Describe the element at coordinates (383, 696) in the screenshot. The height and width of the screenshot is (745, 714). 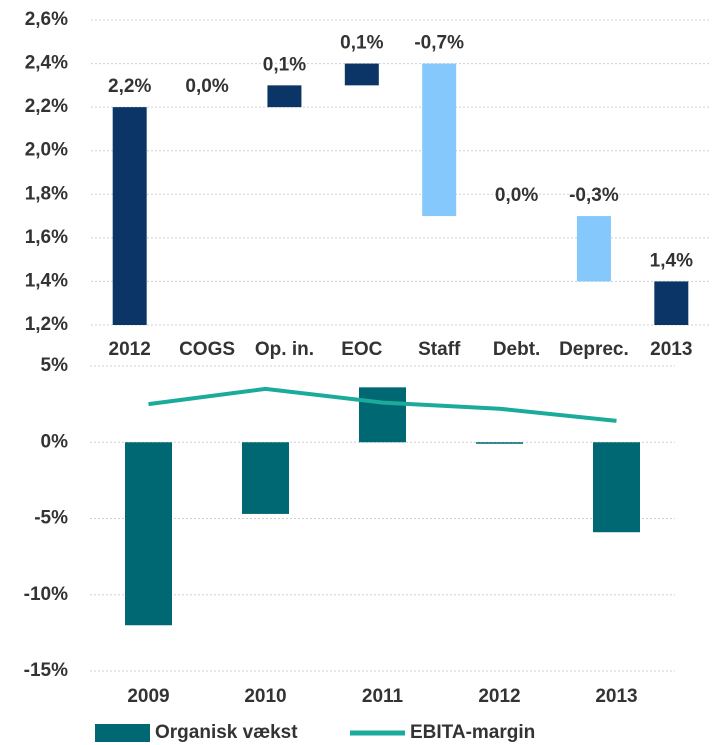
I see `x-tick-label: 2011` at that location.